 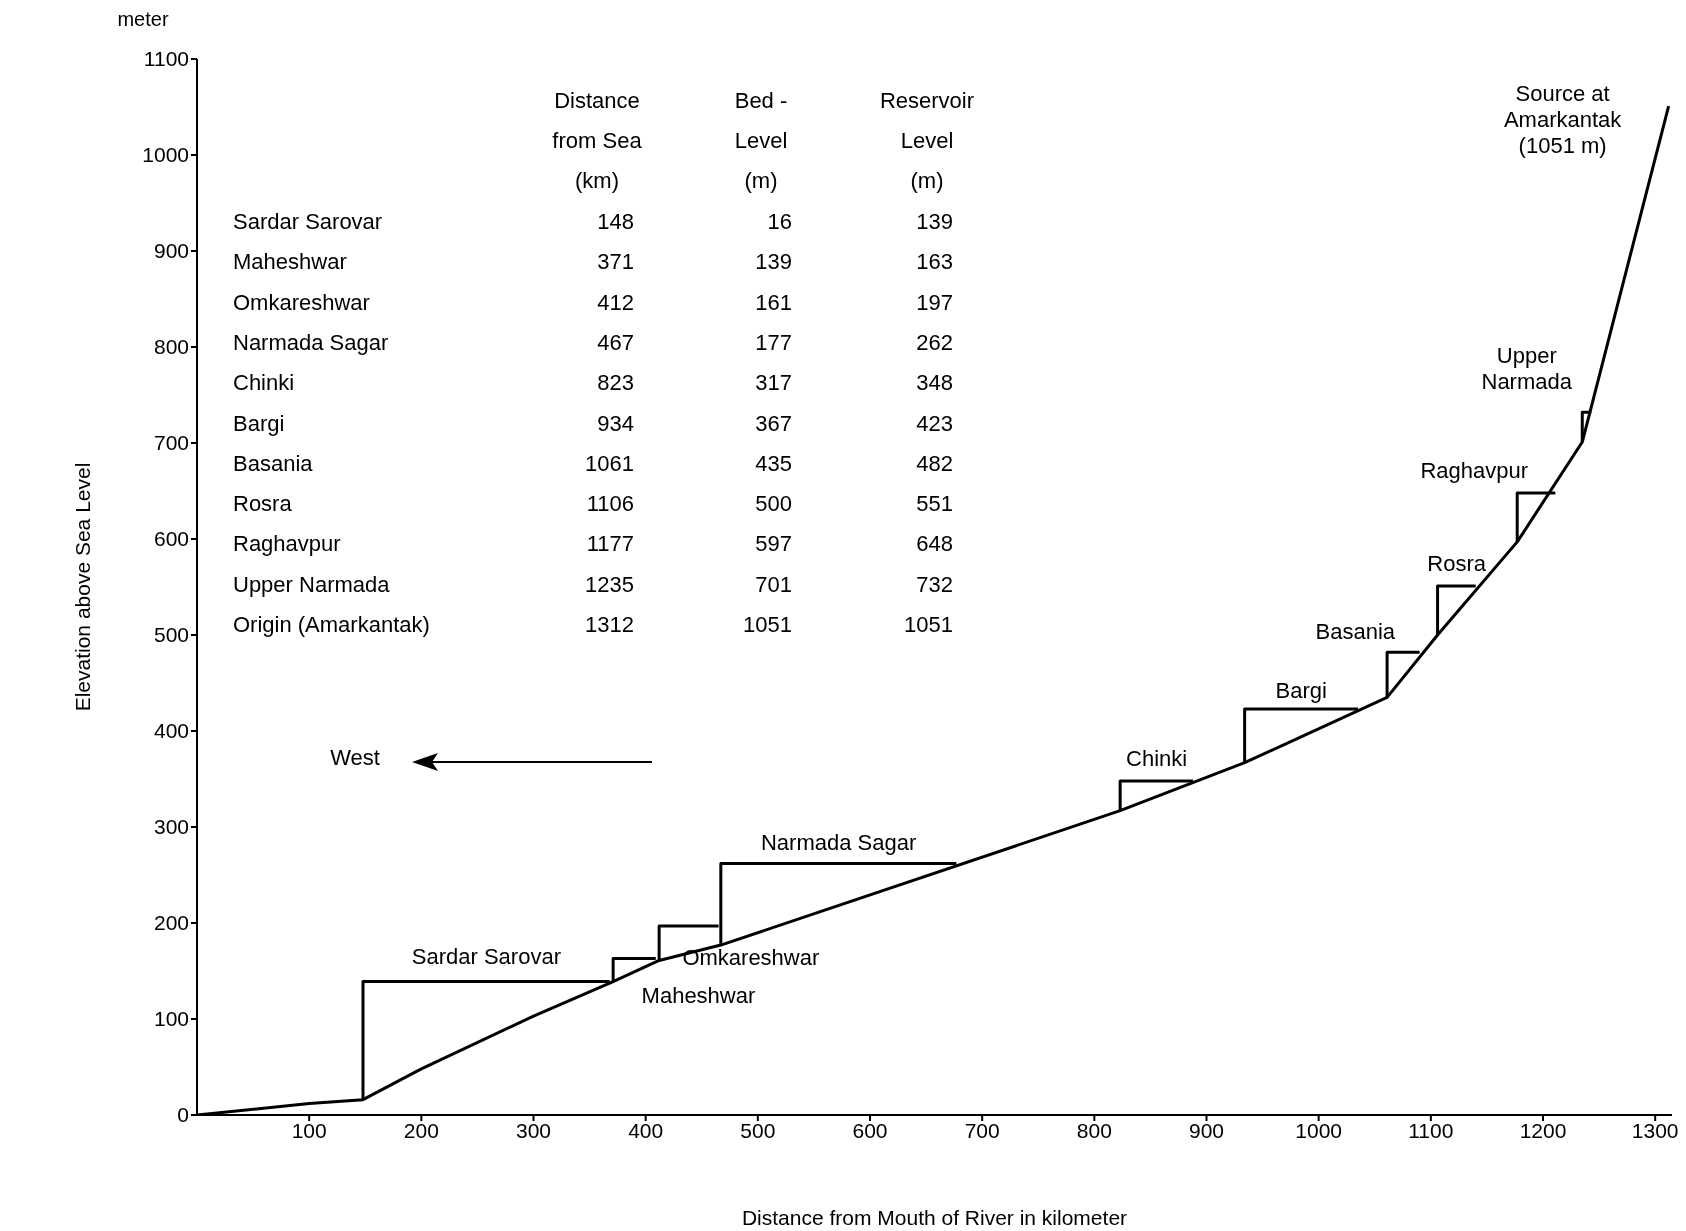 I want to click on annotation: 934, so click(x=615, y=423).